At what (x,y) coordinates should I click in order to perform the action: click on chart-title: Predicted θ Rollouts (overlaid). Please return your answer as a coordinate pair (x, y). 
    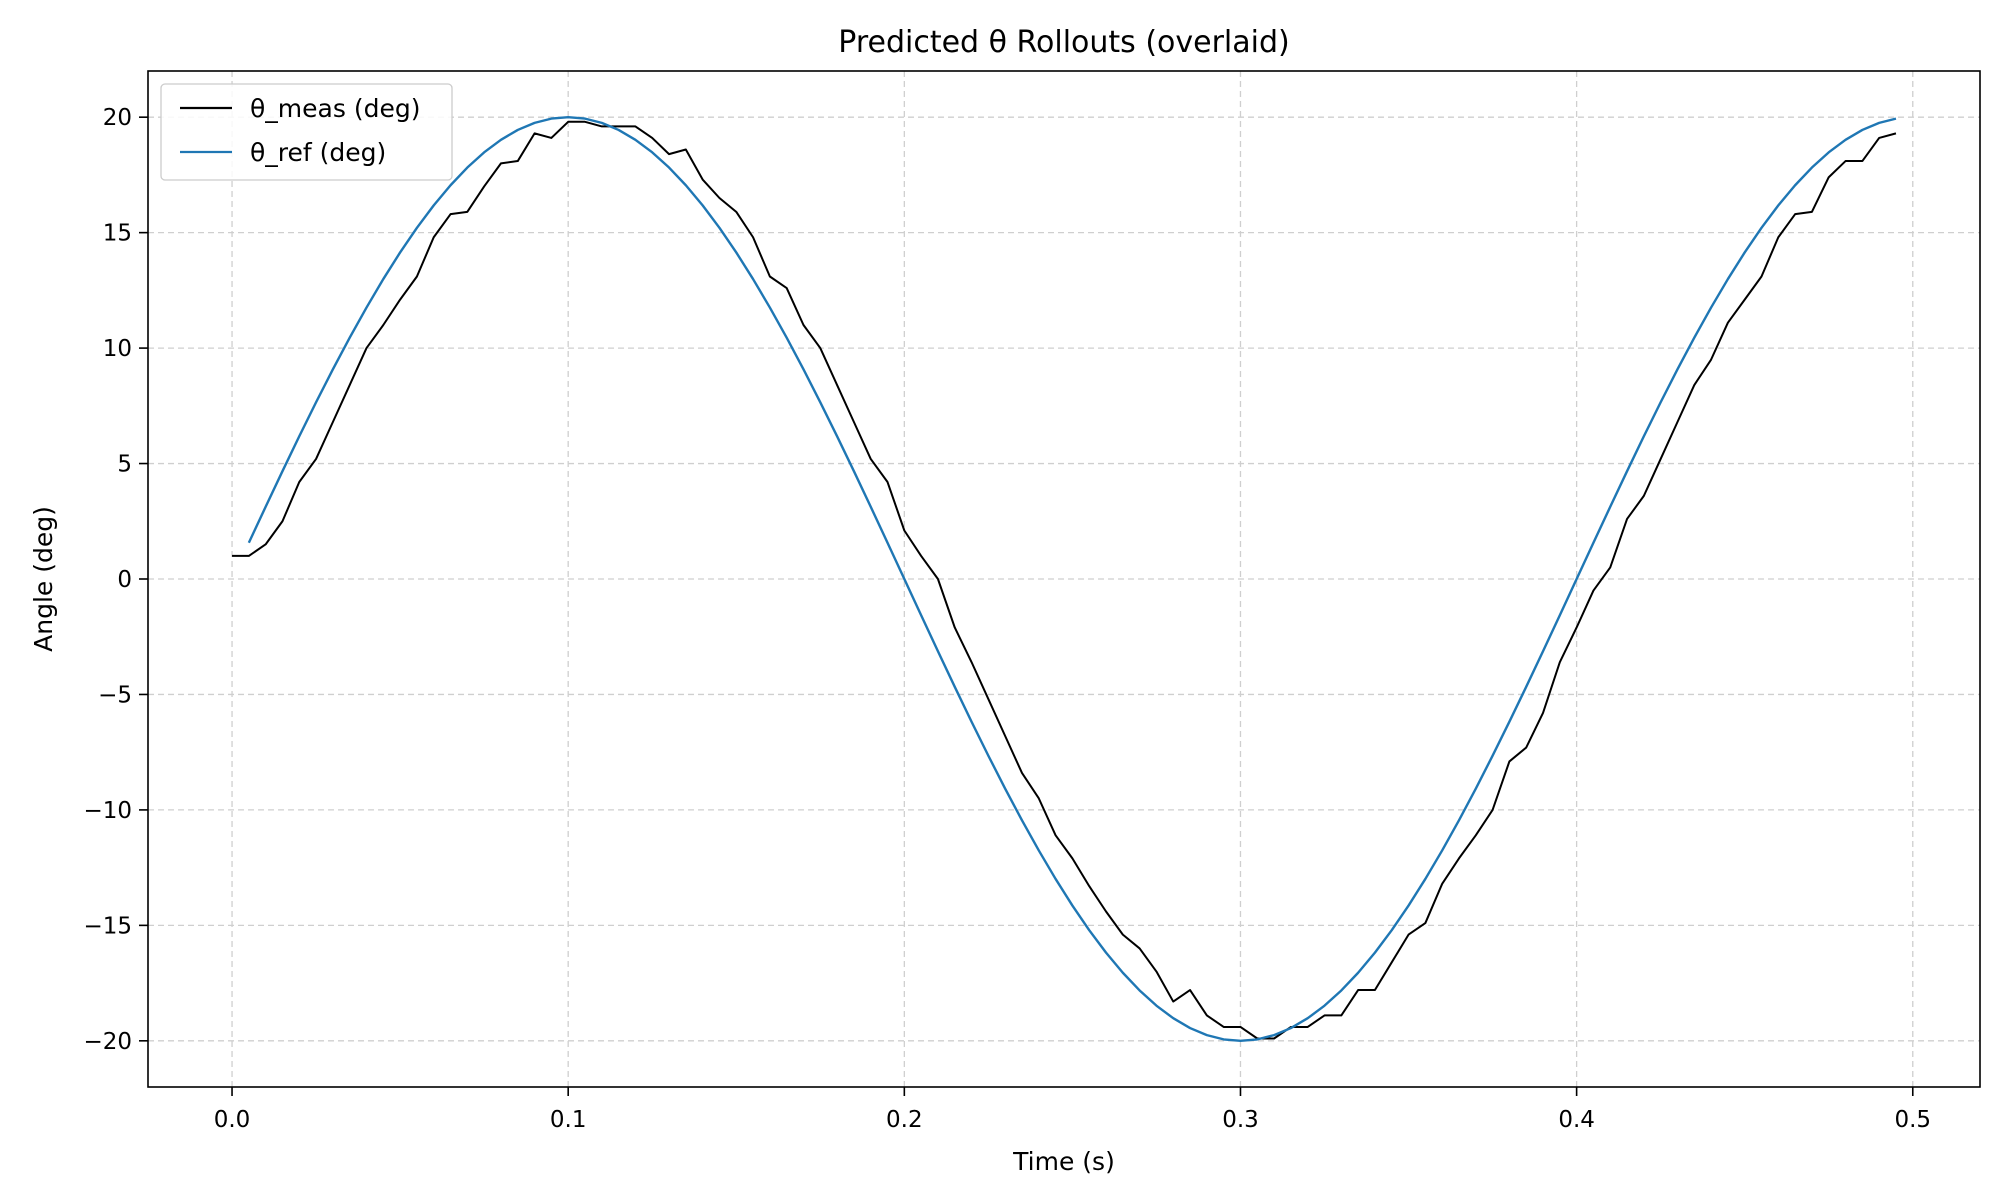
    Looking at the image, I should click on (1063, 42).